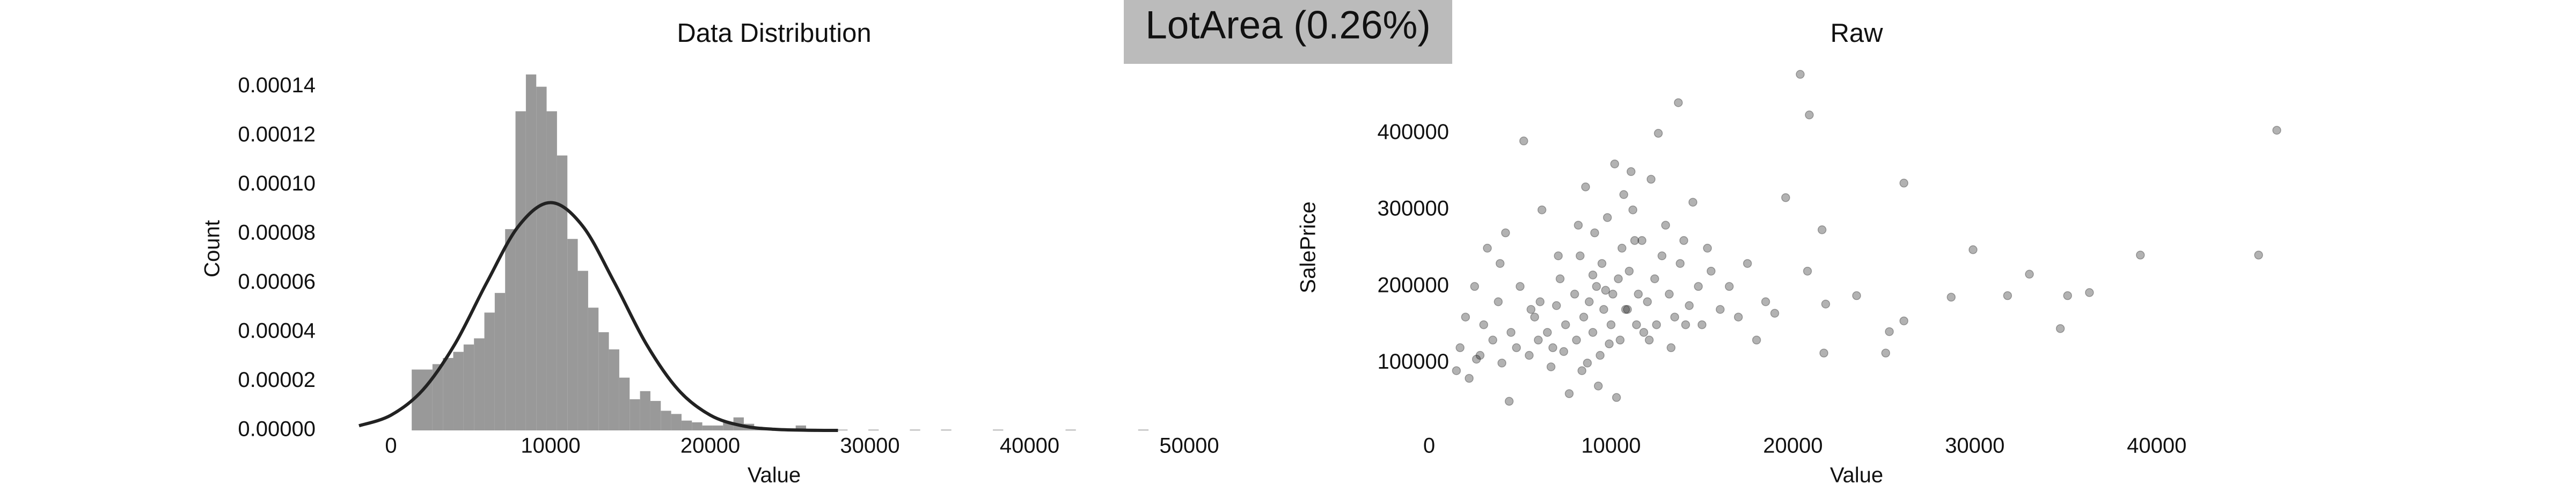 Image resolution: width=2576 pixels, height=483 pixels. Describe the element at coordinates (277, 85) in the screenshot. I see `y-tick-label: 0.00014` at that location.